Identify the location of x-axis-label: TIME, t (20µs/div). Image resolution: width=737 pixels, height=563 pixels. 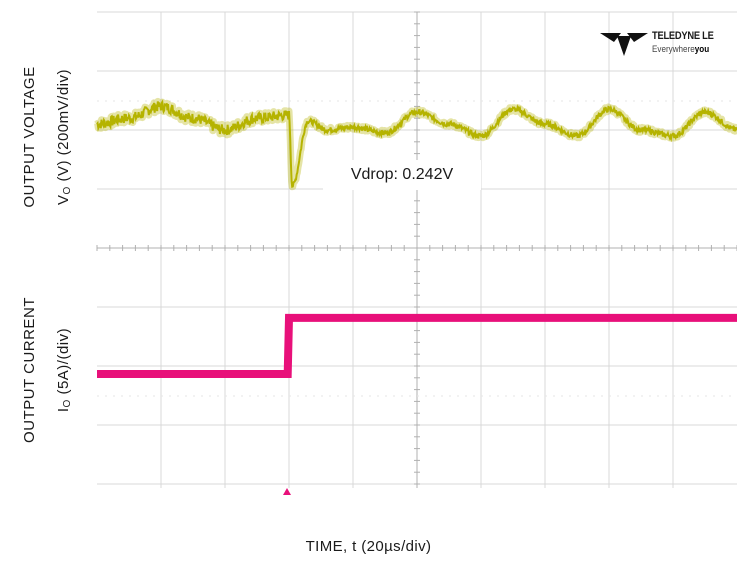
(368, 546).